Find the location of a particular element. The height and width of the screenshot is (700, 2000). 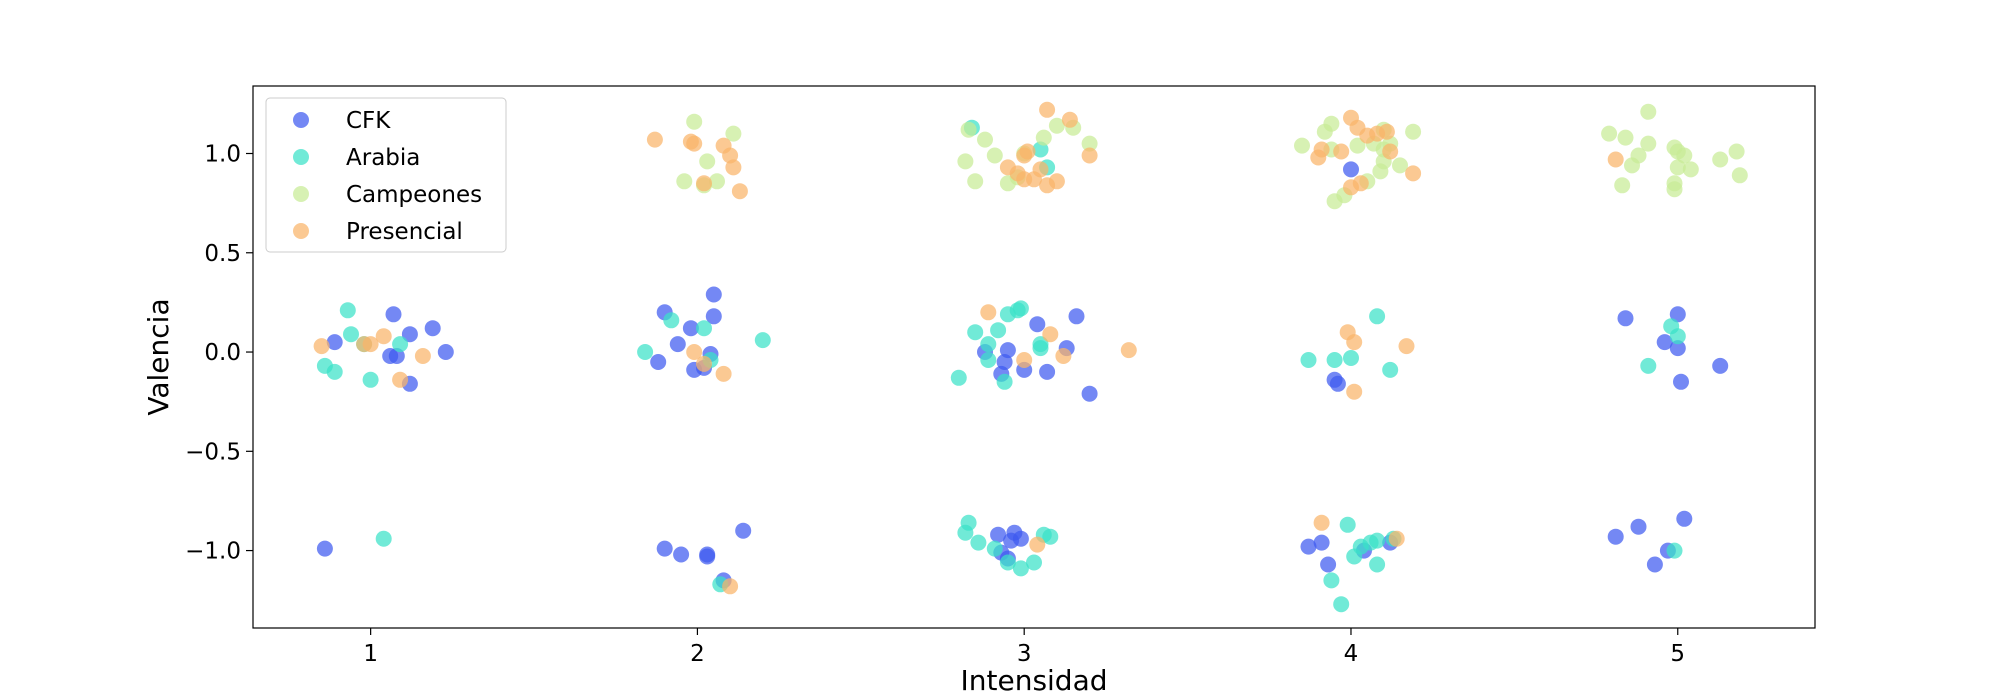

legend: CFK Arabia Campeones Presencial is located at coordinates (386, 175).